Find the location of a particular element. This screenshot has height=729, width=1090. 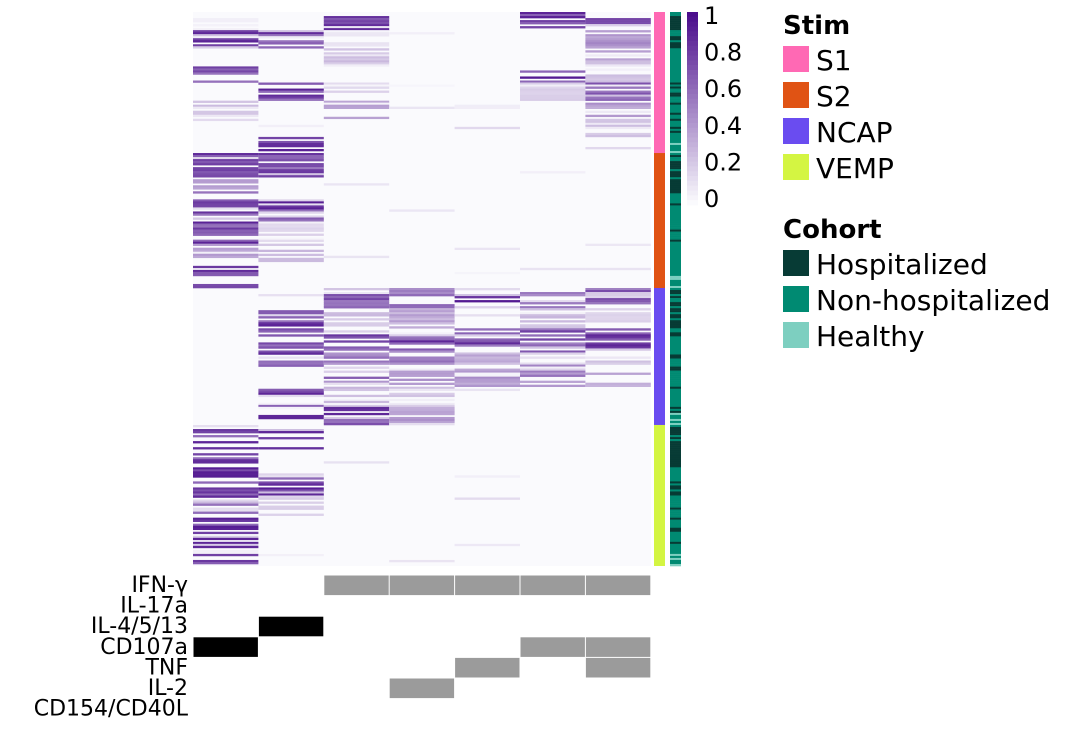

cytokine-row-label: TNF is located at coordinates (166, 667).